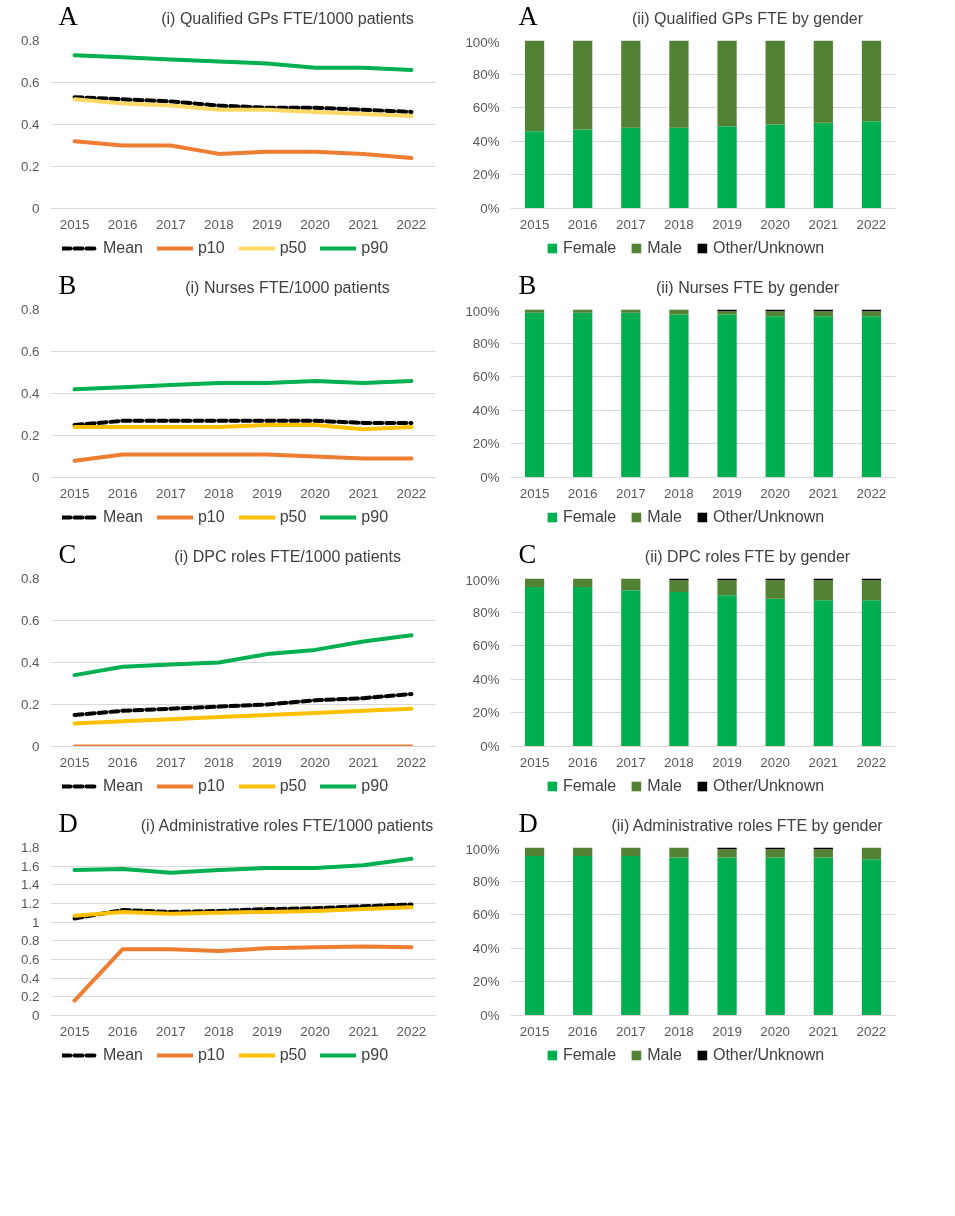  Describe the element at coordinates (30, 847) in the screenshot. I see `y-tick-label: 1.8` at that location.